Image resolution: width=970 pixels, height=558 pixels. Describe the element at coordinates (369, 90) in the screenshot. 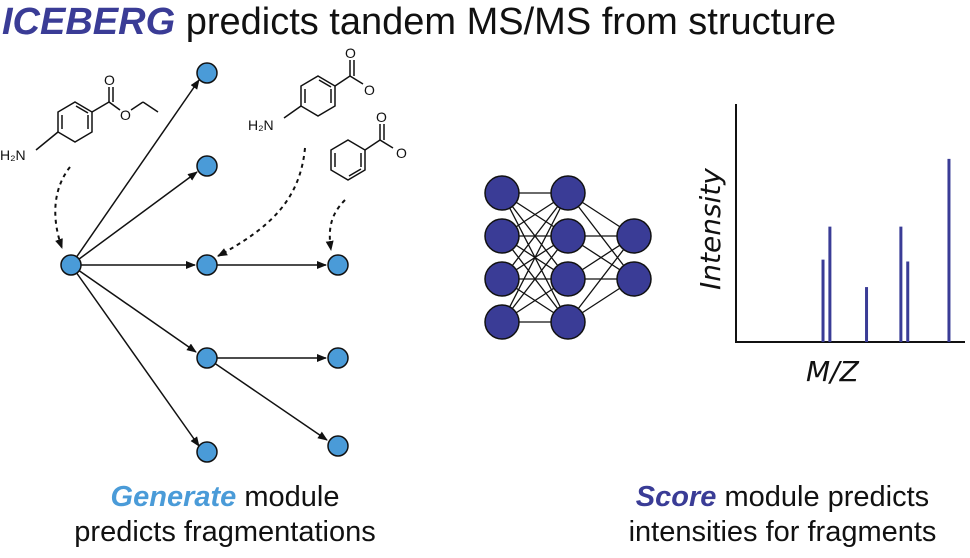

I see `fragment1-hydroxyl-o: O` at that location.